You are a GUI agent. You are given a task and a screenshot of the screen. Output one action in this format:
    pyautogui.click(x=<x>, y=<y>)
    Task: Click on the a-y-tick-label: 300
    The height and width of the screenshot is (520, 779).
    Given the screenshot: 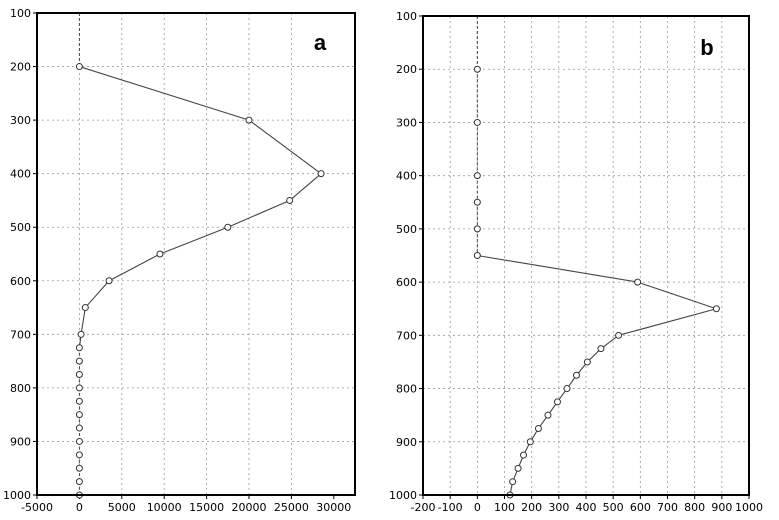 What is the action you would take?
    pyautogui.click(x=20, y=120)
    